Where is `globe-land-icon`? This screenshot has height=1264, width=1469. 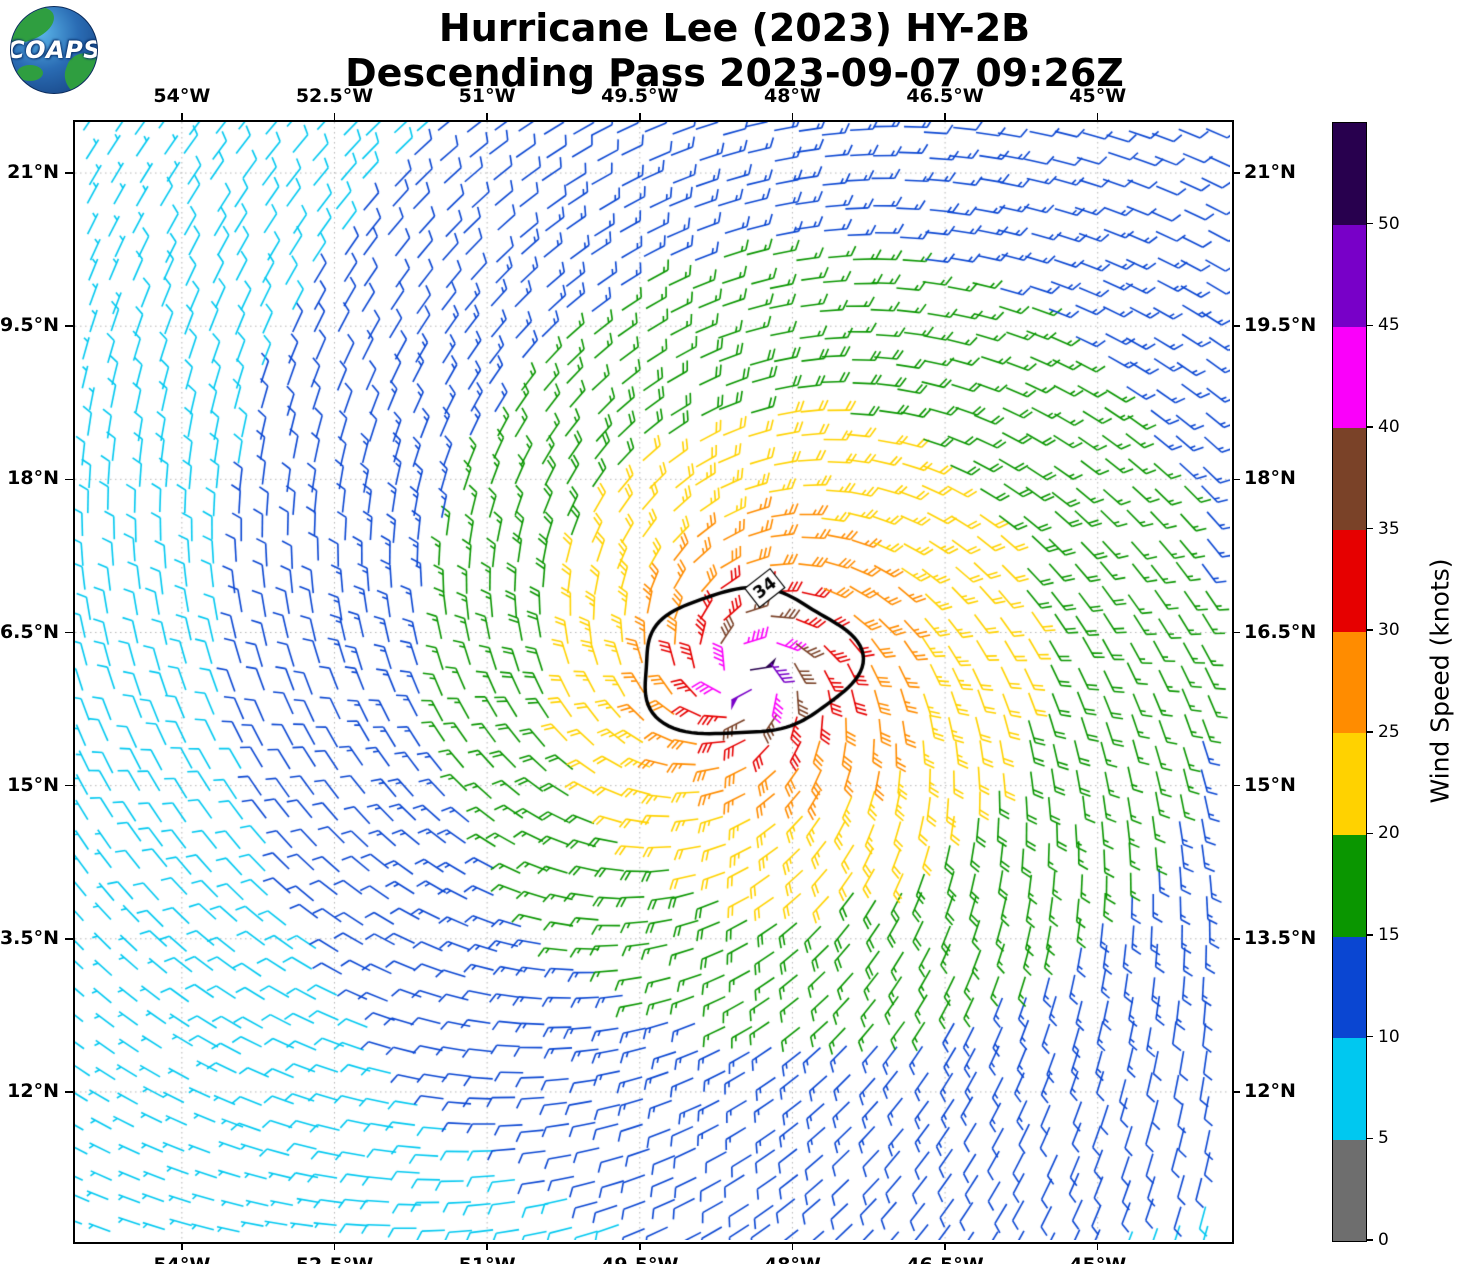
globe-land-icon is located at coordinates (30, 73).